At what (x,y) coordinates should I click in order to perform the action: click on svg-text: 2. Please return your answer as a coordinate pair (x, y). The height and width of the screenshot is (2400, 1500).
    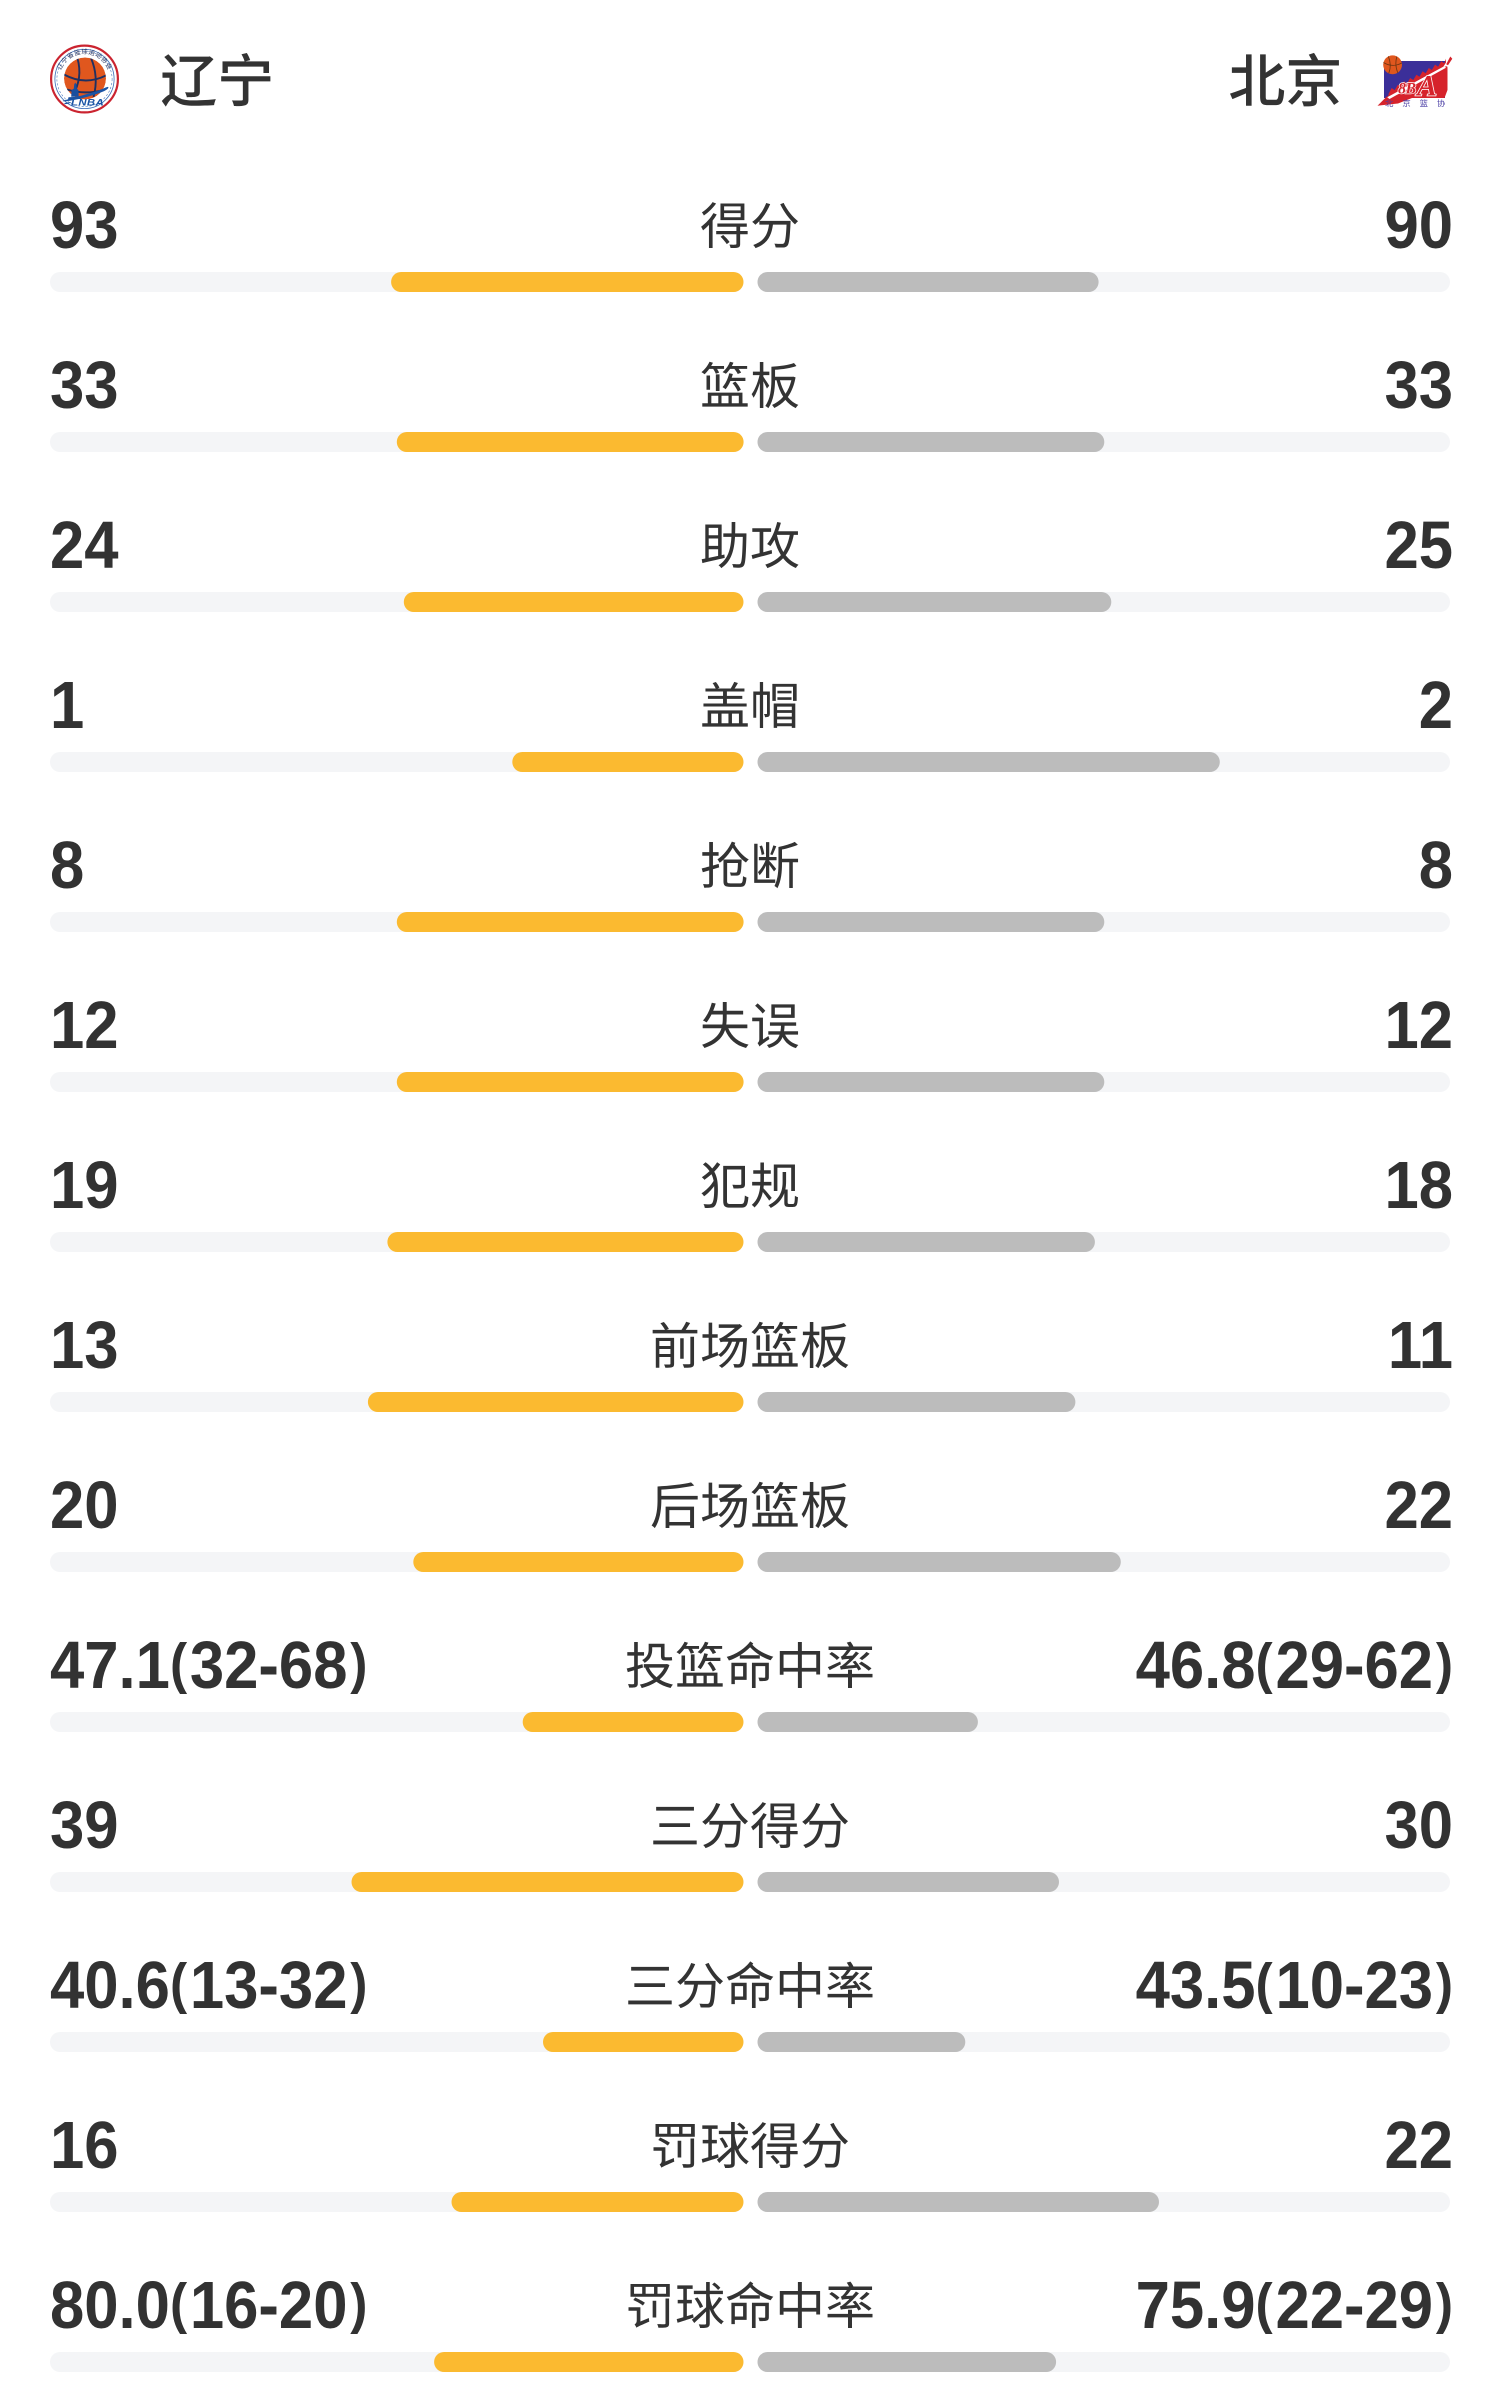
    Looking at the image, I should click on (1436, 705).